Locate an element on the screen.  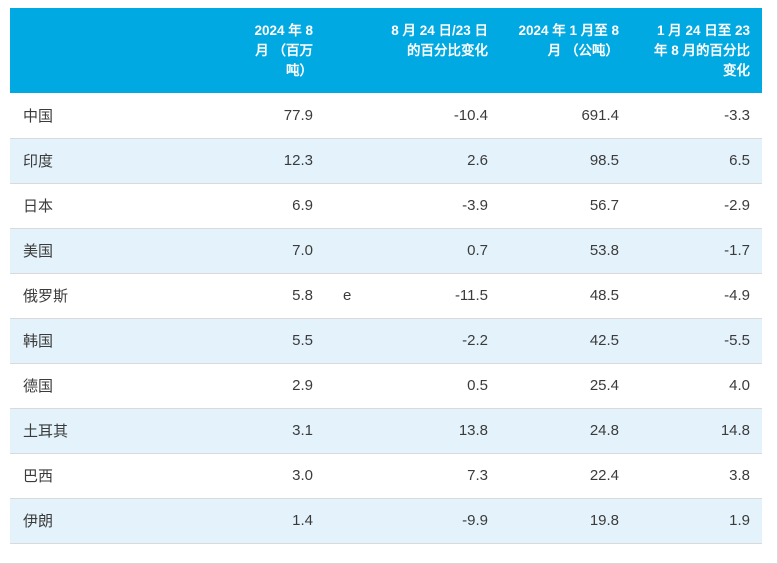
value-cell-mom: 13.8 is located at coordinates (422, 431).